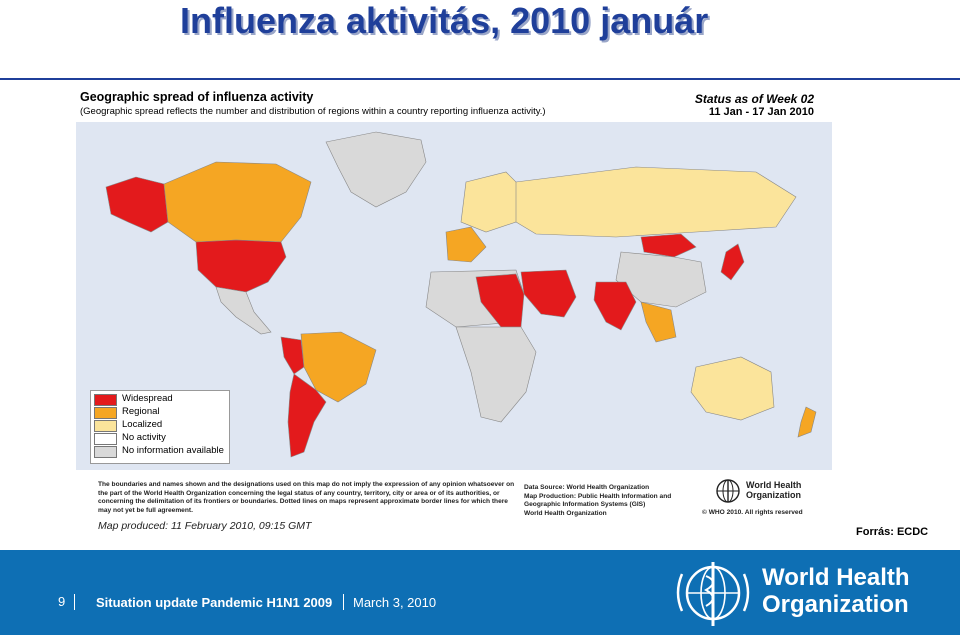 This screenshot has height=635, width=960. Describe the element at coordinates (892, 532) in the screenshot. I see `slide-source: Forrás: ECDC` at that location.